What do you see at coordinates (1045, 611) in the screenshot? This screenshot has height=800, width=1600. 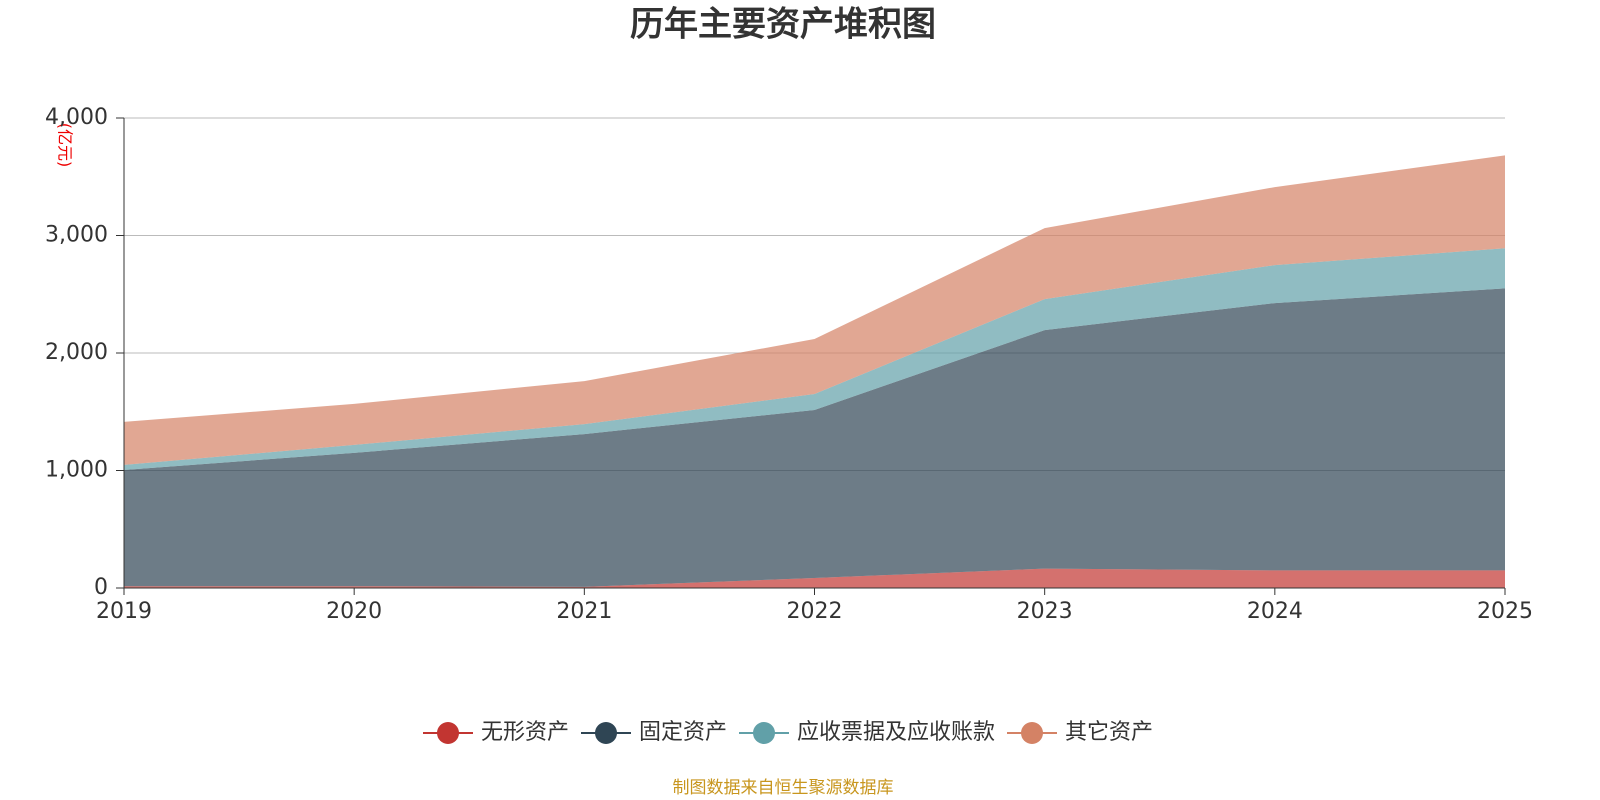 I see `x-tick-label: 2023` at bounding box center [1045, 611].